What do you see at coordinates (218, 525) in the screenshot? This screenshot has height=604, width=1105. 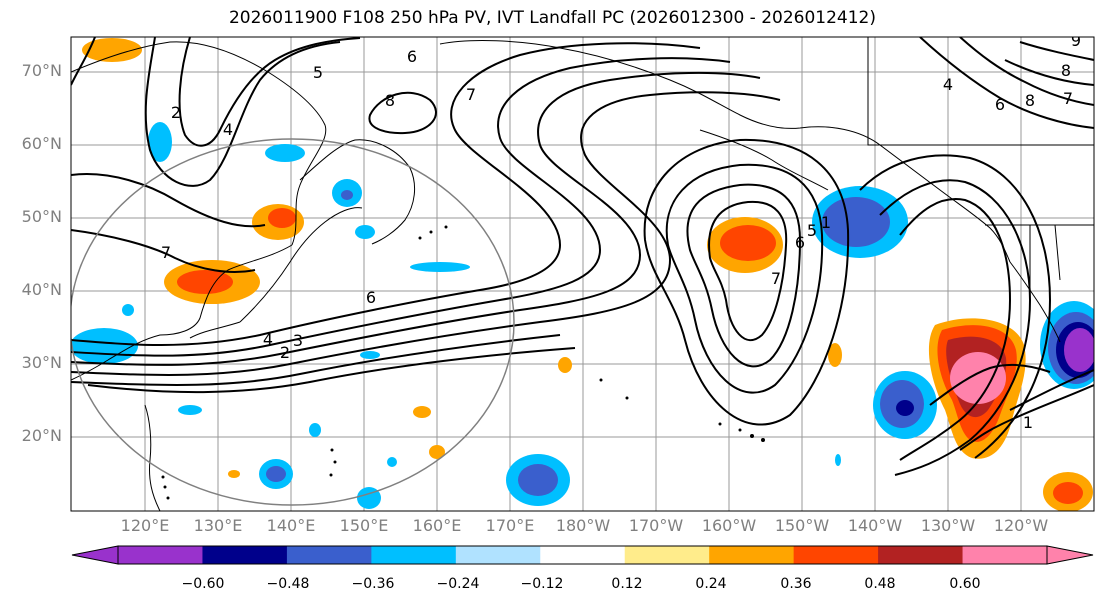 I see `lon-label: 130°E` at bounding box center [218, 525].